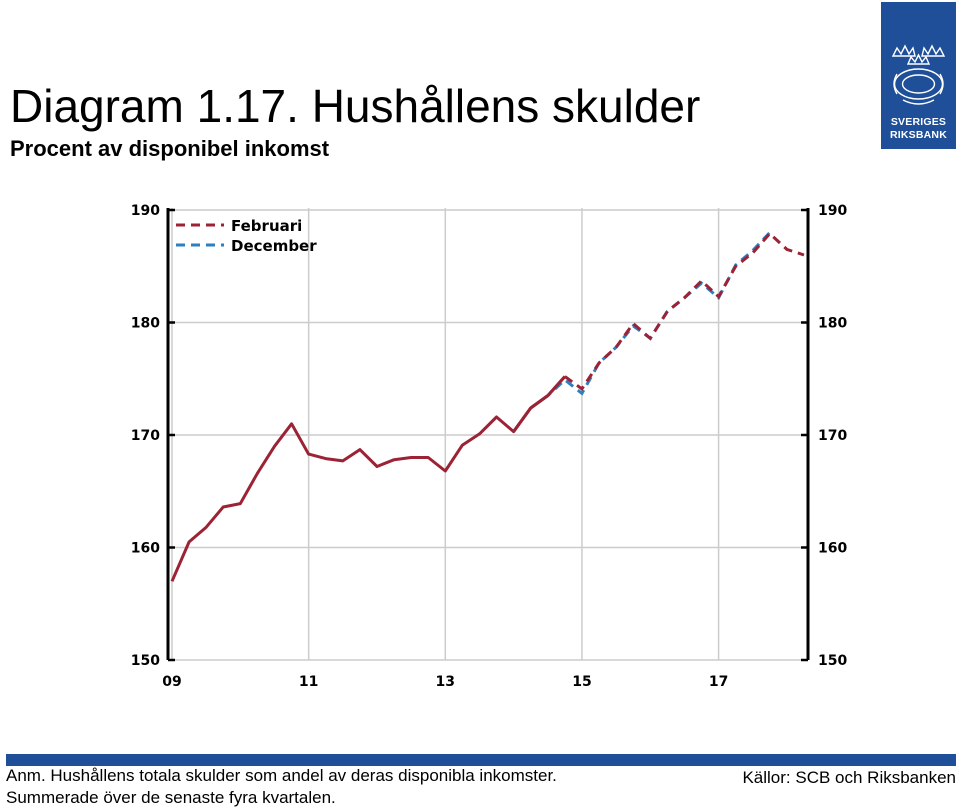 The height and width of the screenshot is (810, 960). Describe the element at coordinates (481, 760) in the screenshot. I see `footer-bar` at that location.